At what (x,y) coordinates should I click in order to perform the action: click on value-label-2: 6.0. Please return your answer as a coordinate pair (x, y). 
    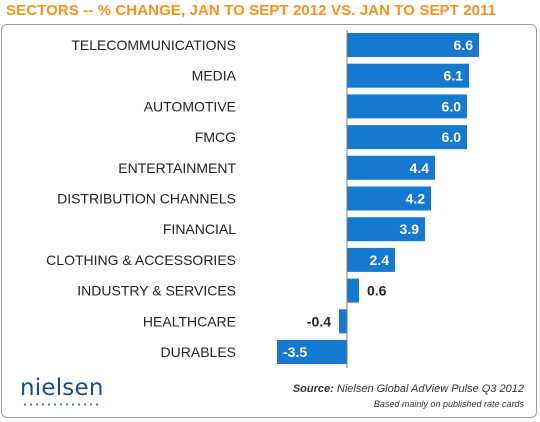
    Looking at the image, I should click on (452, 106).